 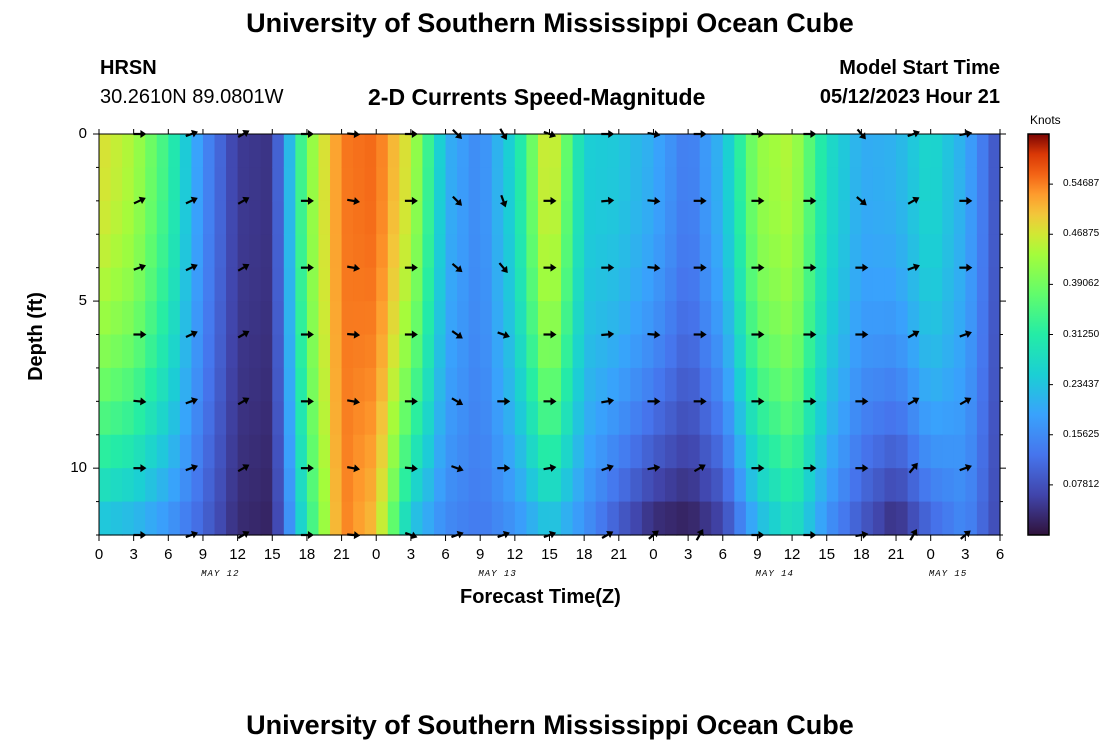 What do you see at coordinates (537, 97) in the screenshot?
I see `chart-subtitle: 2-D Currents Speed-Magnitude` at bounding box center [537, 97].